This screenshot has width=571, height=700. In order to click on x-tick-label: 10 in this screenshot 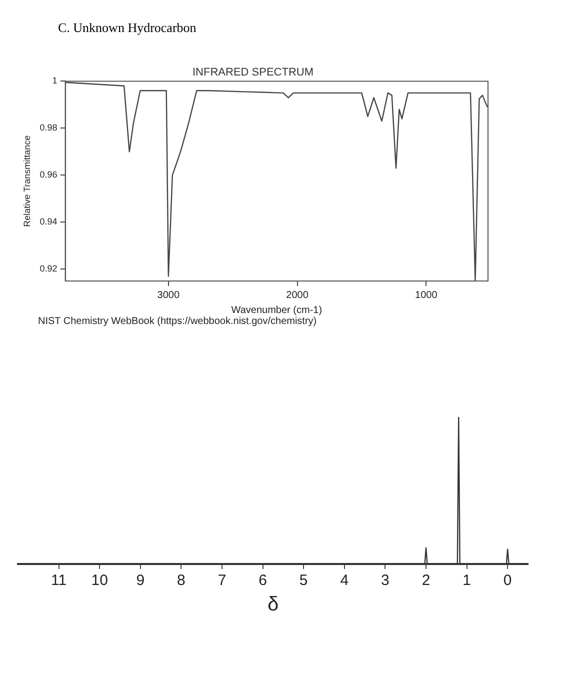, I will do `click(99, 581)`.